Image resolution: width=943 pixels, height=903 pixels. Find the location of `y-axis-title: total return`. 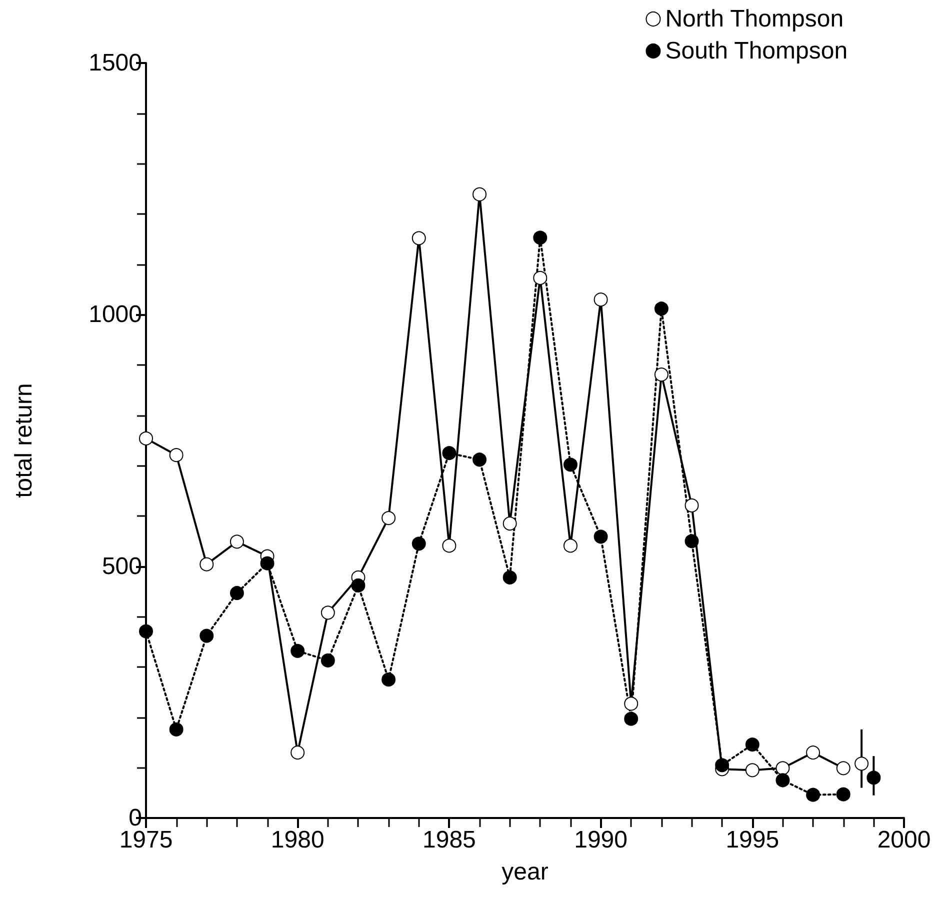

y-axis-title: total return is located at coordinates (24, 440).